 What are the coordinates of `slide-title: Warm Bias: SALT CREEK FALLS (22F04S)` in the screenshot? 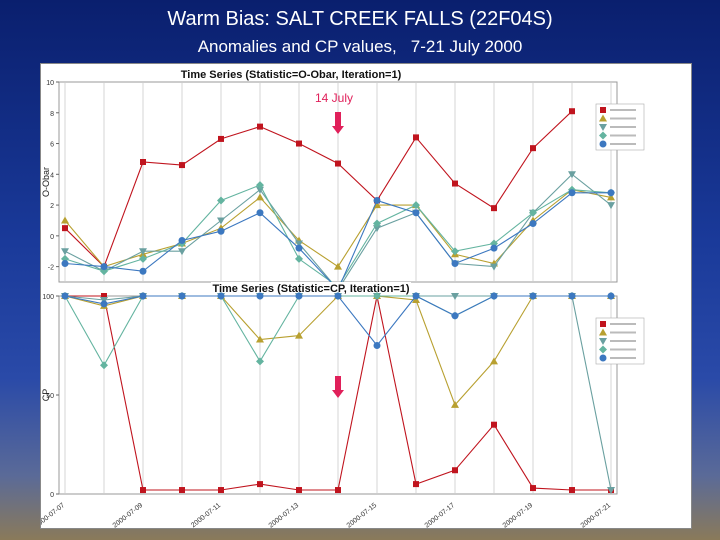 It's located at (360, 19).